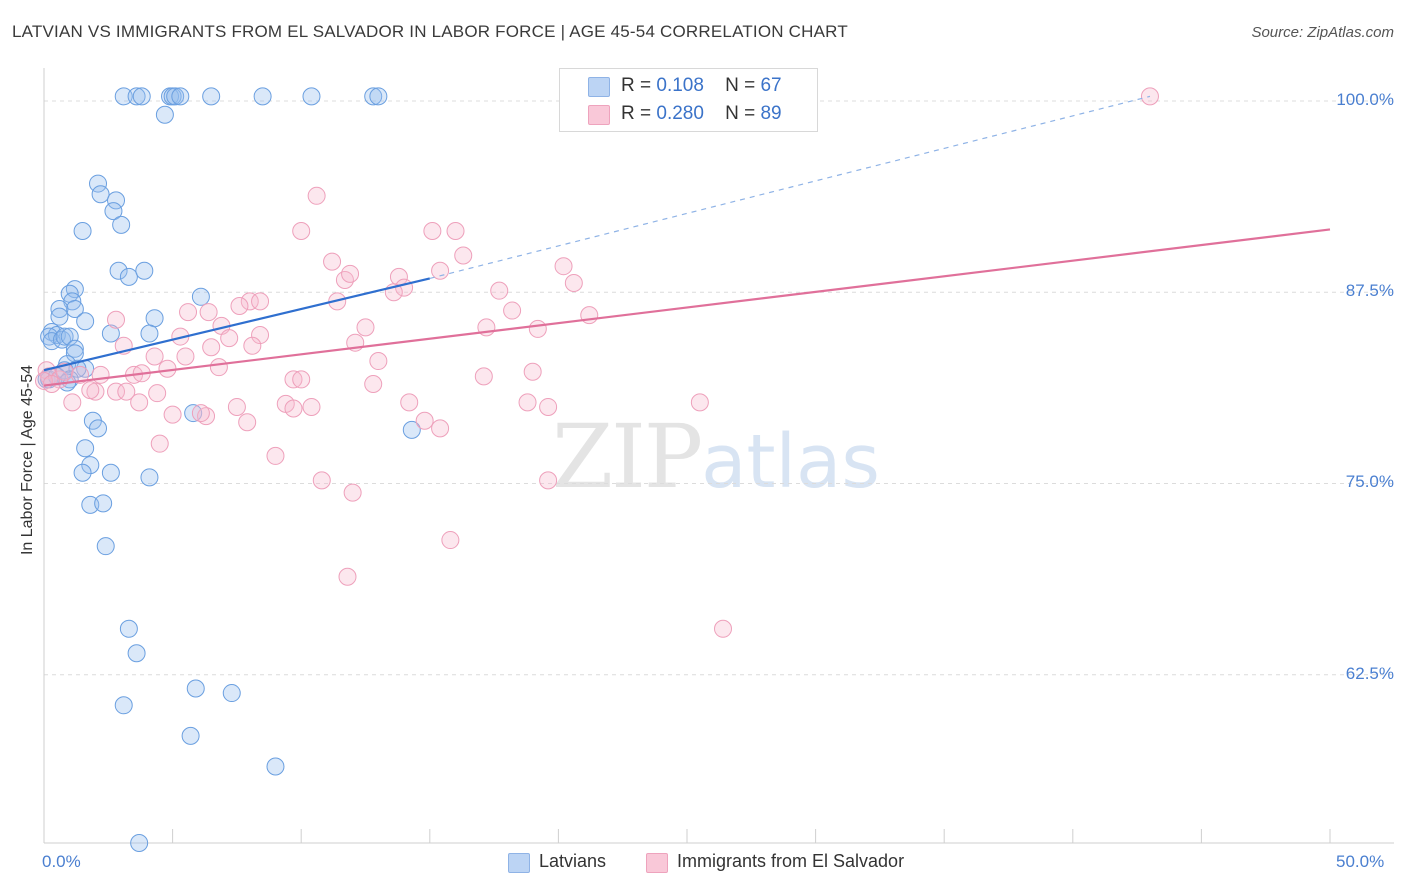 The width and height of the screenshot is (1406, 892). Describe the element at coordinates (573, 861) in the screenshot. I see `series-legend-label-latvians: Latvians` at that location.